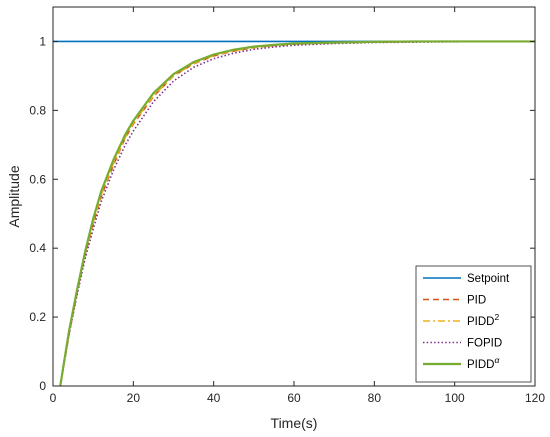 The width and height of the screenshot is (550, 437). Describe the element at coordinates (14, 196) in the screenshot. I see `y-axis-label: Amplitude` at that location.